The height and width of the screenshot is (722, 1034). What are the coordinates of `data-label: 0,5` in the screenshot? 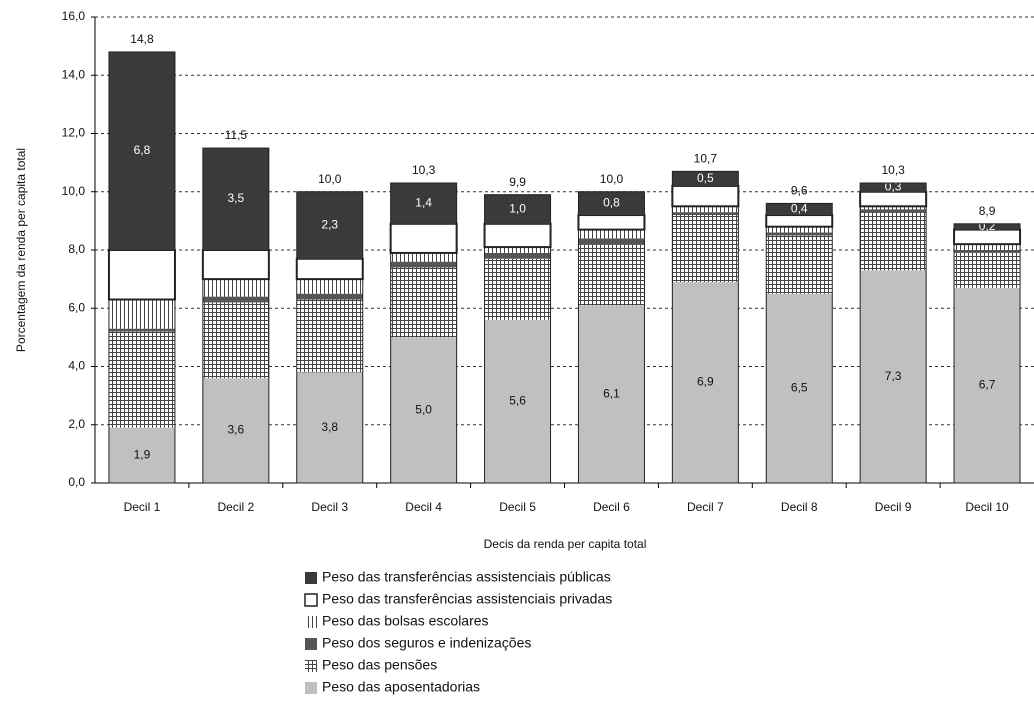 It's located at (705, 178).